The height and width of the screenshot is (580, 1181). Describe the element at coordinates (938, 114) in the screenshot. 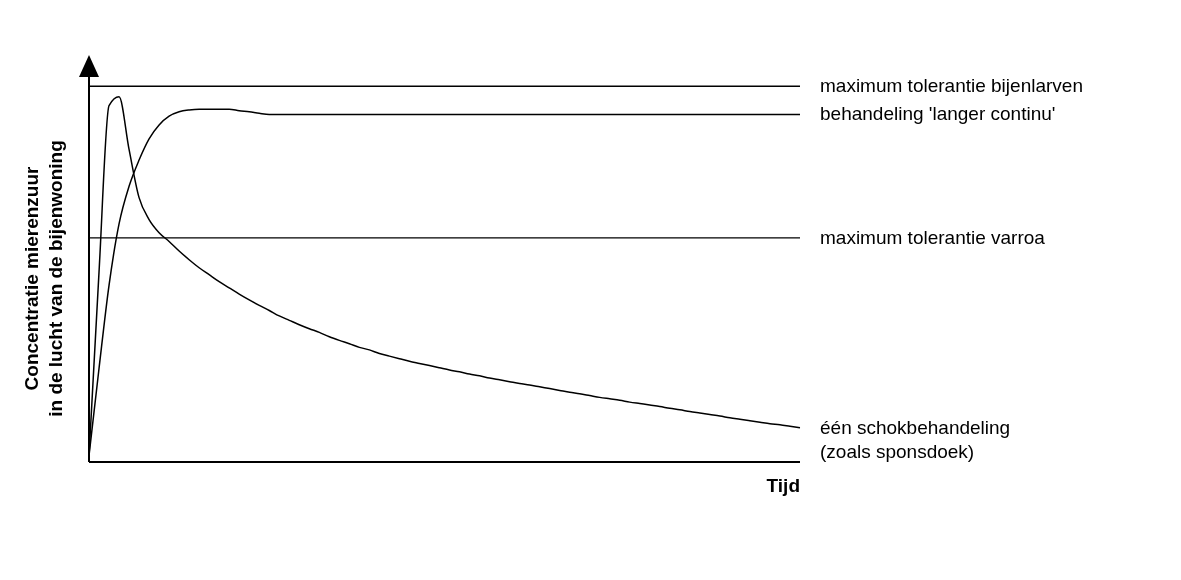

I see `series-label: behandeling 'langer continu'` at that location.